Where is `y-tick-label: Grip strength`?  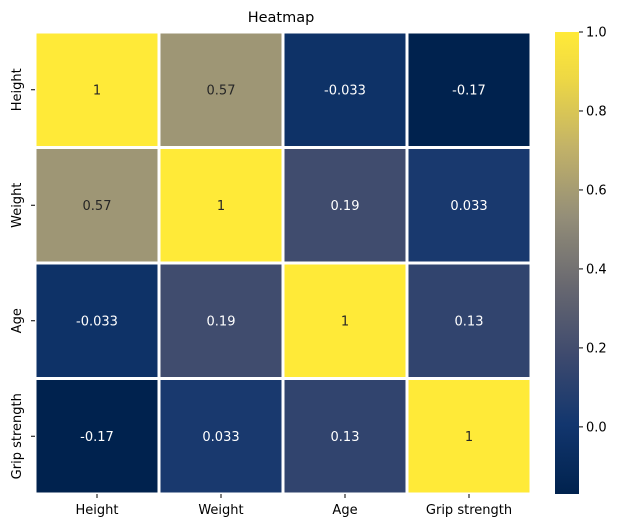
y-tick-label: Grip strength is located at coordinates (17, 436).